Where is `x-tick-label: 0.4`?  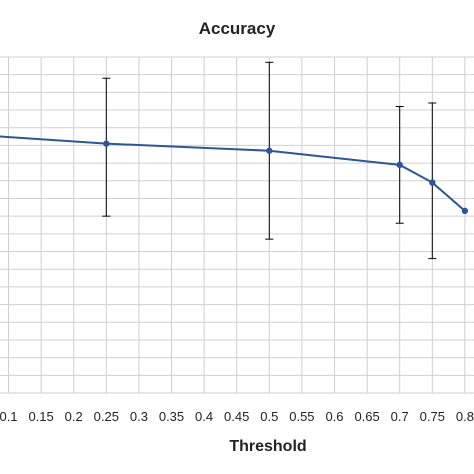
x-tick-label: 0.4 is located at coordinates (204, 416).